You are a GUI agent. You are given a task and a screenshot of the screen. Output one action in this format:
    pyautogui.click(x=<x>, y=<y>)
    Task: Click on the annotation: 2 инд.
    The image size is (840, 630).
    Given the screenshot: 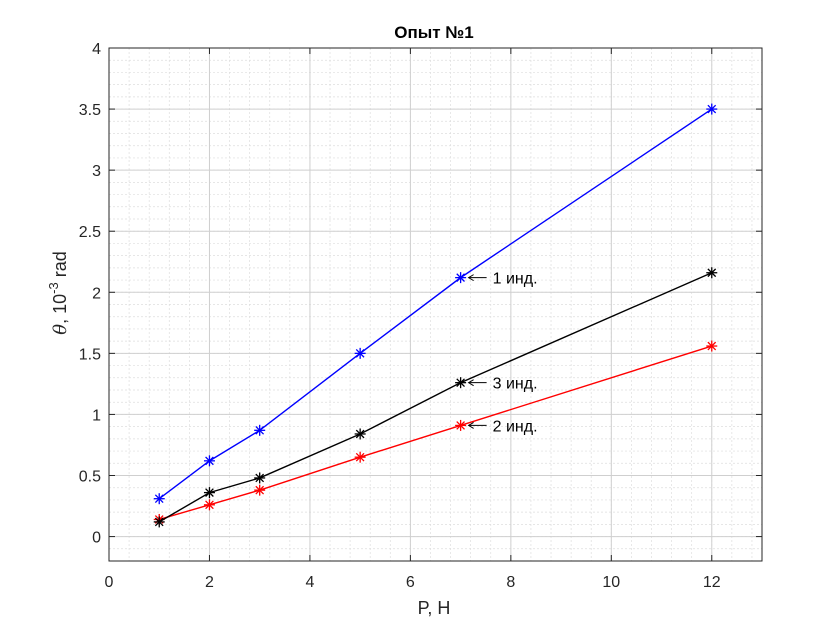 What is the action you would take?
    pyautogui.click(x=502, y=426)
    